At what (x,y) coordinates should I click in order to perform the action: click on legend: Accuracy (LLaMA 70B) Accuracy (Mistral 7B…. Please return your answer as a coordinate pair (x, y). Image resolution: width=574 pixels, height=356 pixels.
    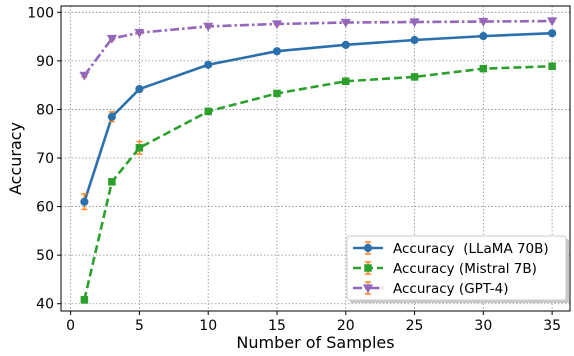
    Looking at the image, I should click on (457, 269).